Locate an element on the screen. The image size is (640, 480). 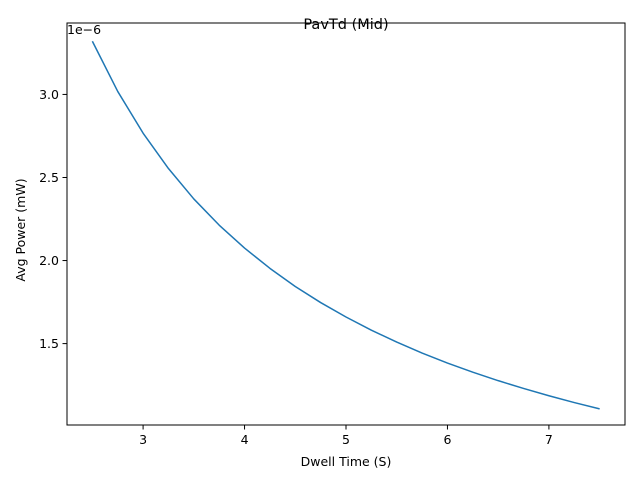
y-tick-label: 2.5 is located at coordinates (49, 177).